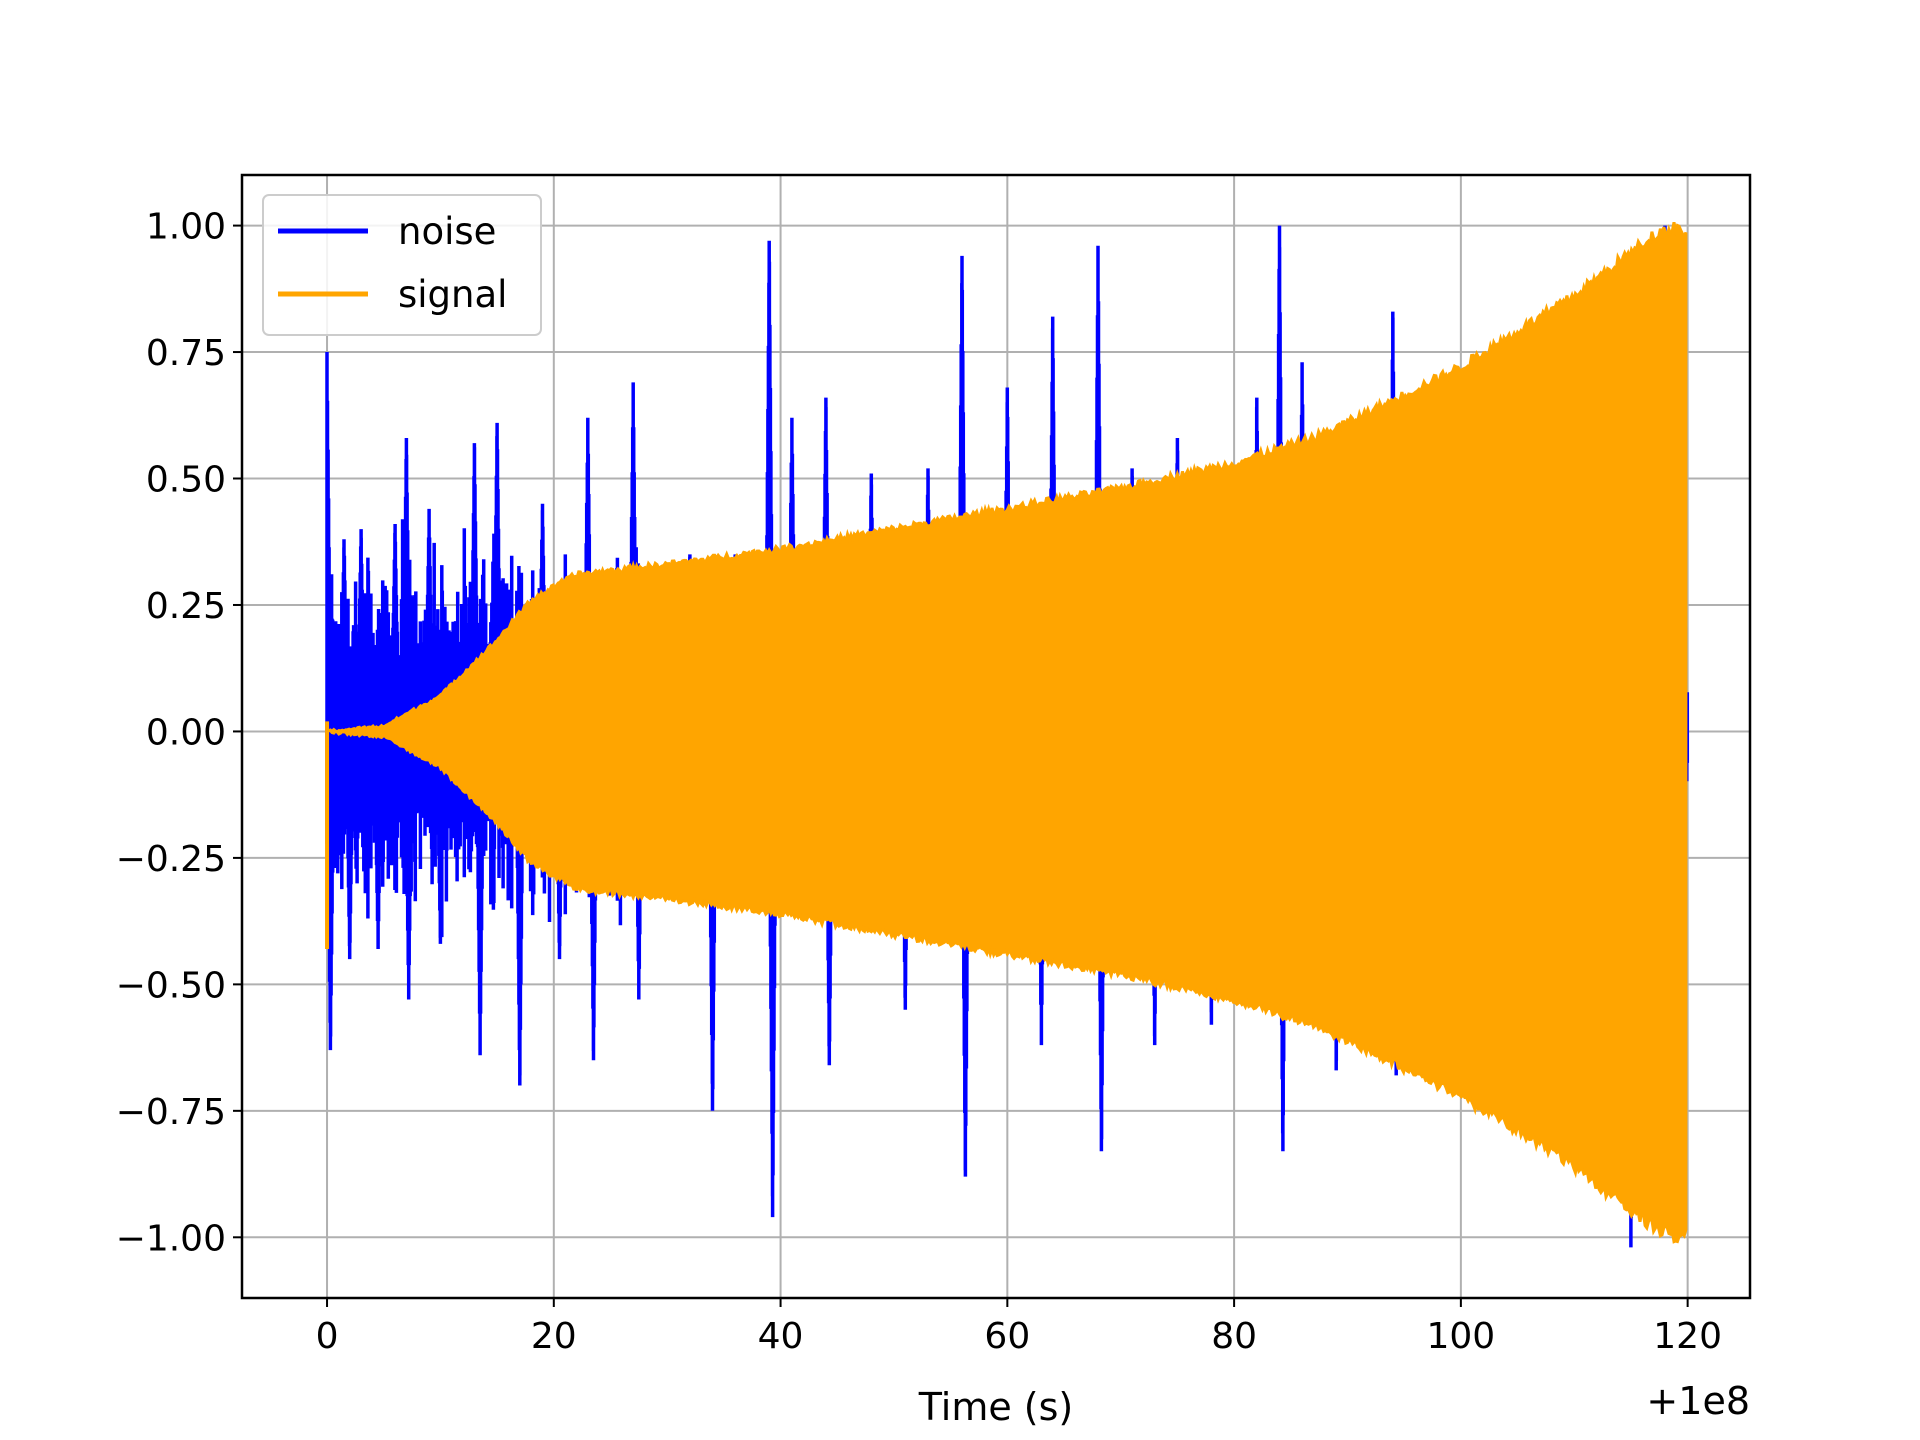  Describe the element at coordinates (1461, 1336) in the screenshot. I see `x-tick-label: 100` at that location.